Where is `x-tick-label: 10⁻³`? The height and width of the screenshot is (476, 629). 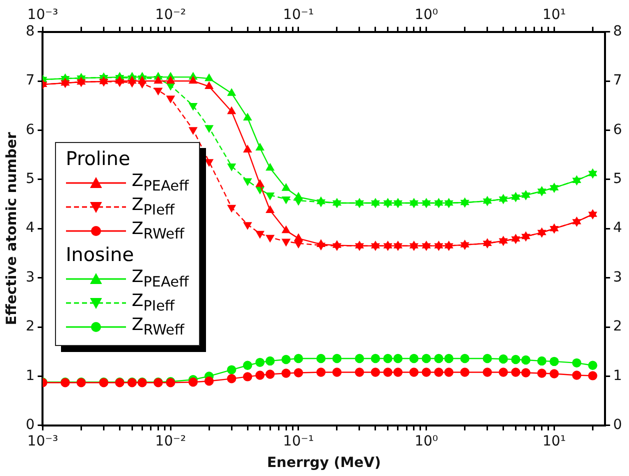 x-tick-label: 10⁻³ is located at coordinates (42, 441).